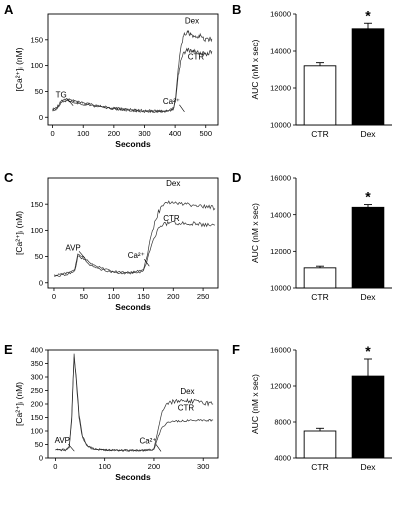  What do you see at coordinates (8, 349) in the screenshot?
I see `panel-letter: E` at bounding box center [8, 349].